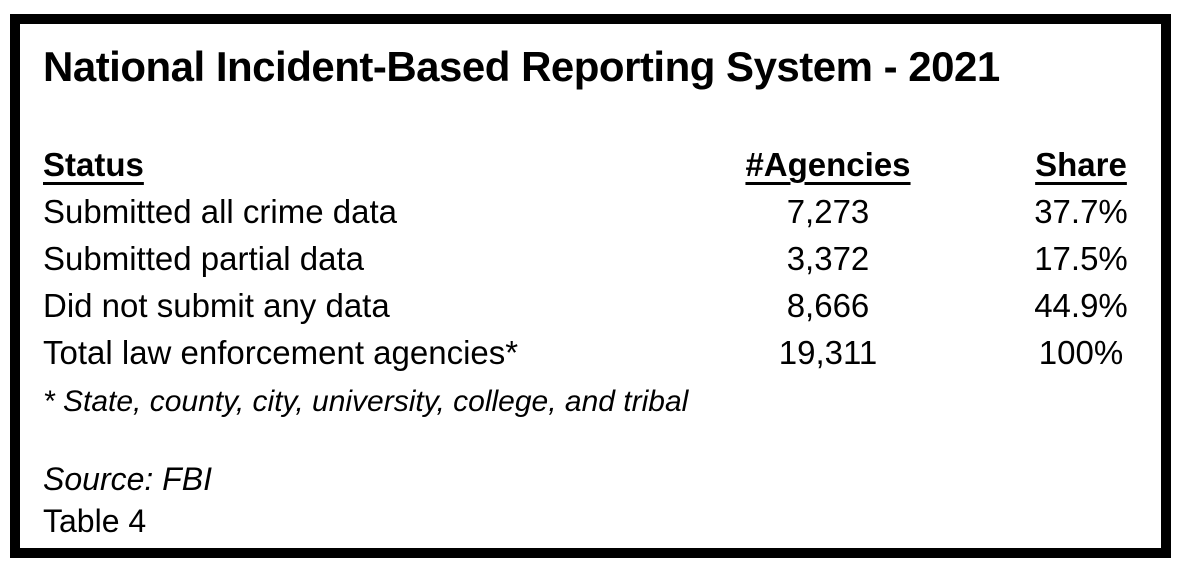 This screenshot has height=568, width=1178. What do you see at coordinates (1081, 352) in the screenshot?
I see `row-share-value: 100%` at bounding box center [1081, 352].